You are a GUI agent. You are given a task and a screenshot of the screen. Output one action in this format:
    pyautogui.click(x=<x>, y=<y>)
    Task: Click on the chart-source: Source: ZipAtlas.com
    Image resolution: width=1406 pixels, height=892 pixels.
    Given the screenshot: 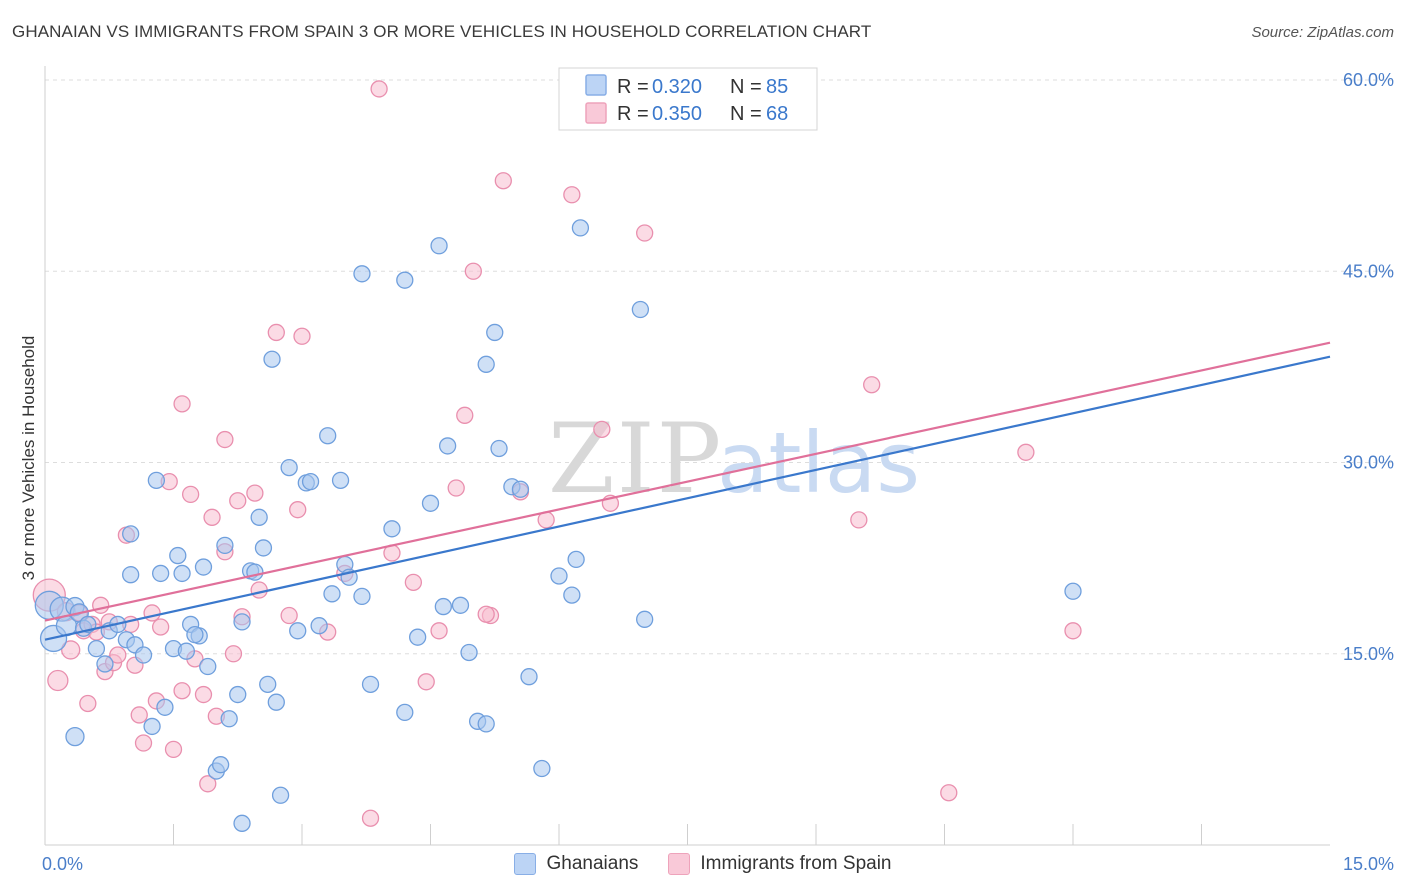 What is the action you would take?
    pyautogui.click(x=1322, y=32)
    